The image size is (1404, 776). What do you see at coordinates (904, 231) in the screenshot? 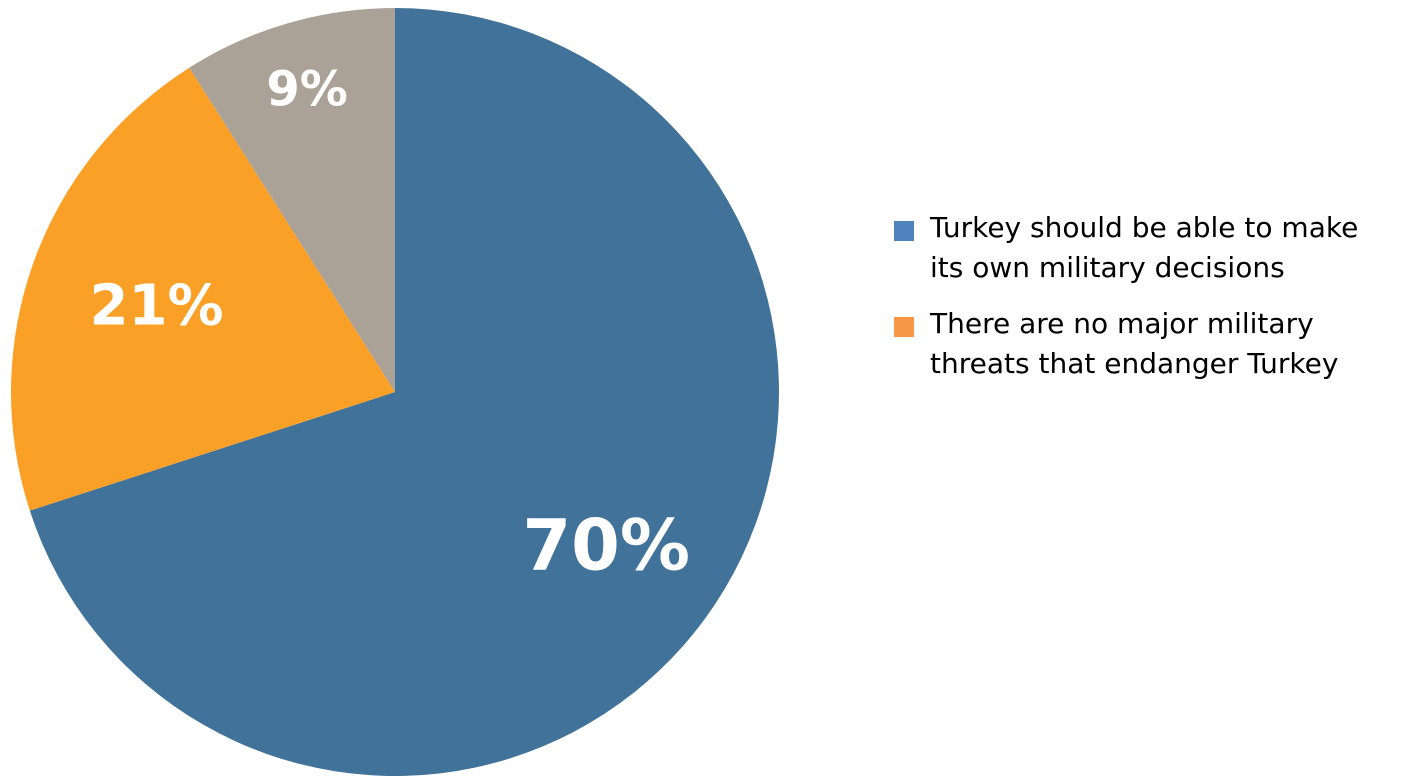
I see `legend-swatch-own-decisions` at bounding box center [904, 231].